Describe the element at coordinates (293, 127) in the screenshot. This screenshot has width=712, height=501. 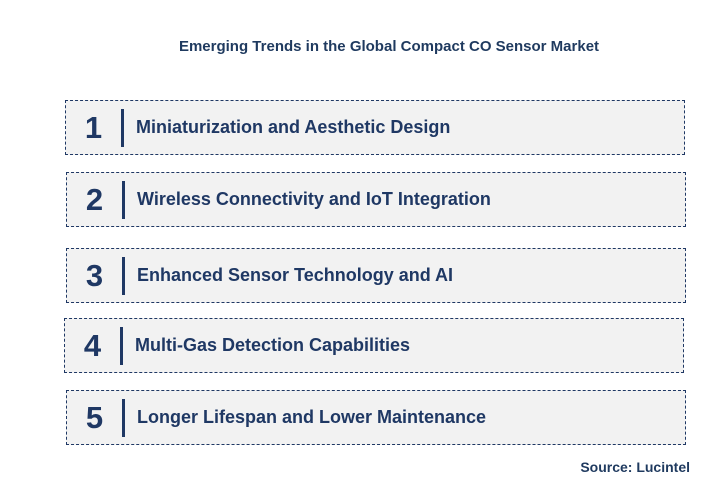
I see `trend-label: Miniaturization and Aesthetic Design` at that location.